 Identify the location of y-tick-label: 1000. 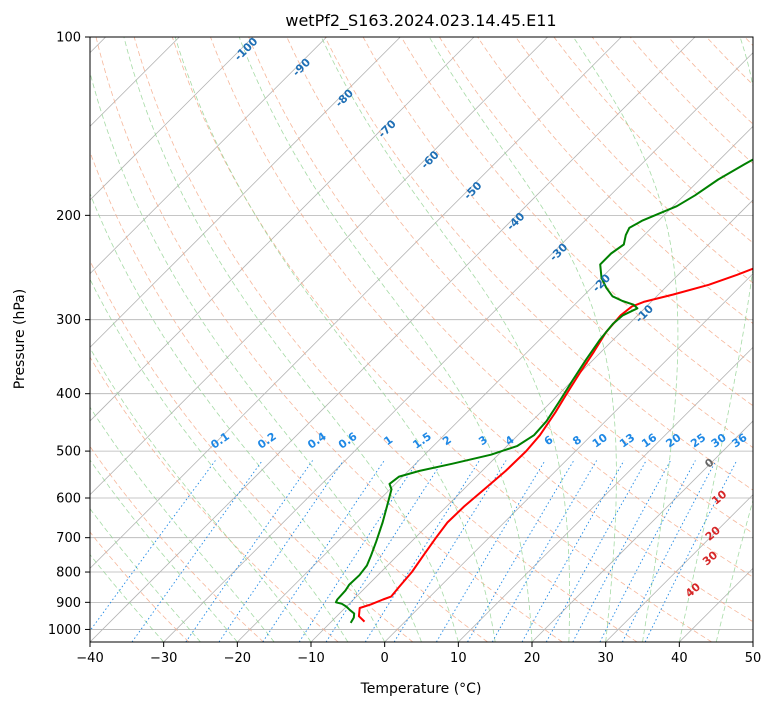
(64, 630).